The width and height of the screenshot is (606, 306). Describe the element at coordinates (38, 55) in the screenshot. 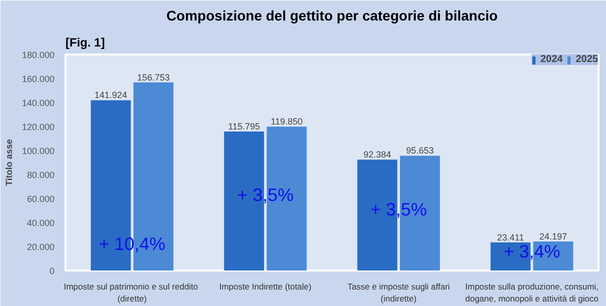

I see `y-tick-label: 180.000` at that location.